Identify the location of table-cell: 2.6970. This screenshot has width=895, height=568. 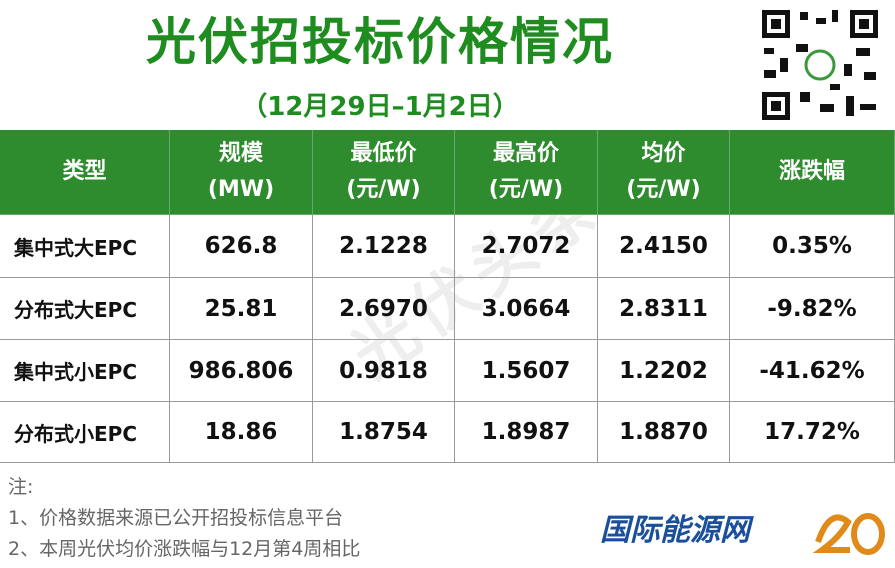
(384, 309).